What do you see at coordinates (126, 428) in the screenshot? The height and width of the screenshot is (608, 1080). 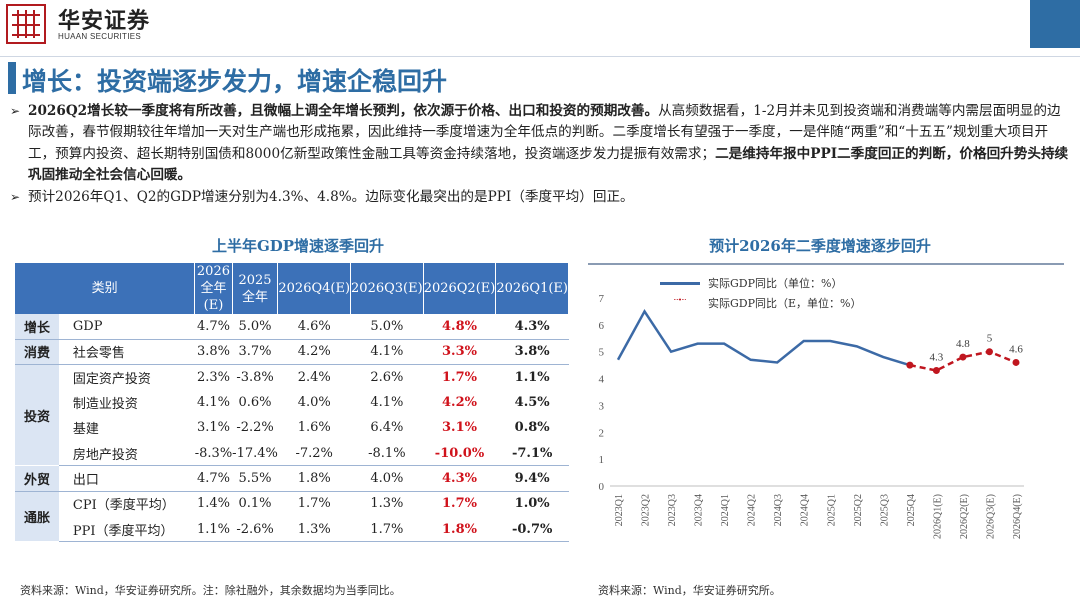 I see `row-item: 基建` at bounding box center [126, 428].